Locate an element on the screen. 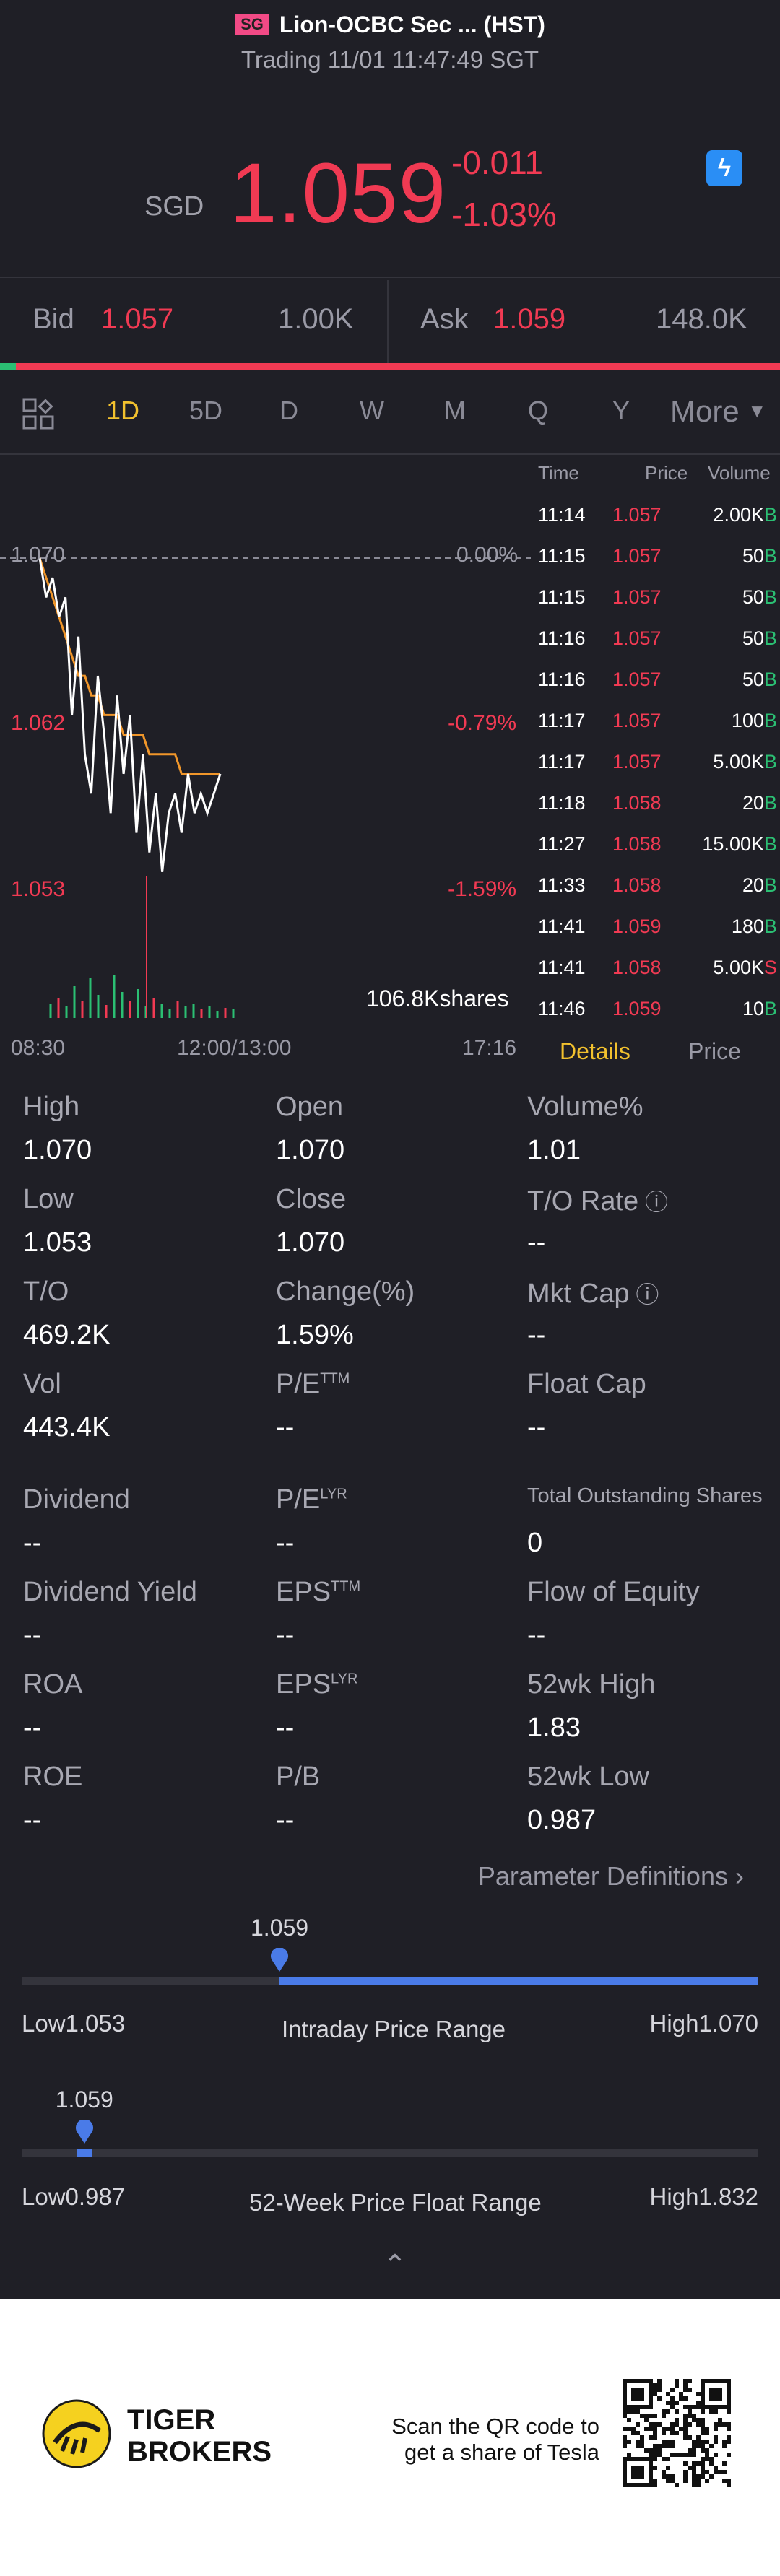 The height and width of the screenshot is (2576, 780). stat-value: 1.59% is located at coordinates (315, 1335).